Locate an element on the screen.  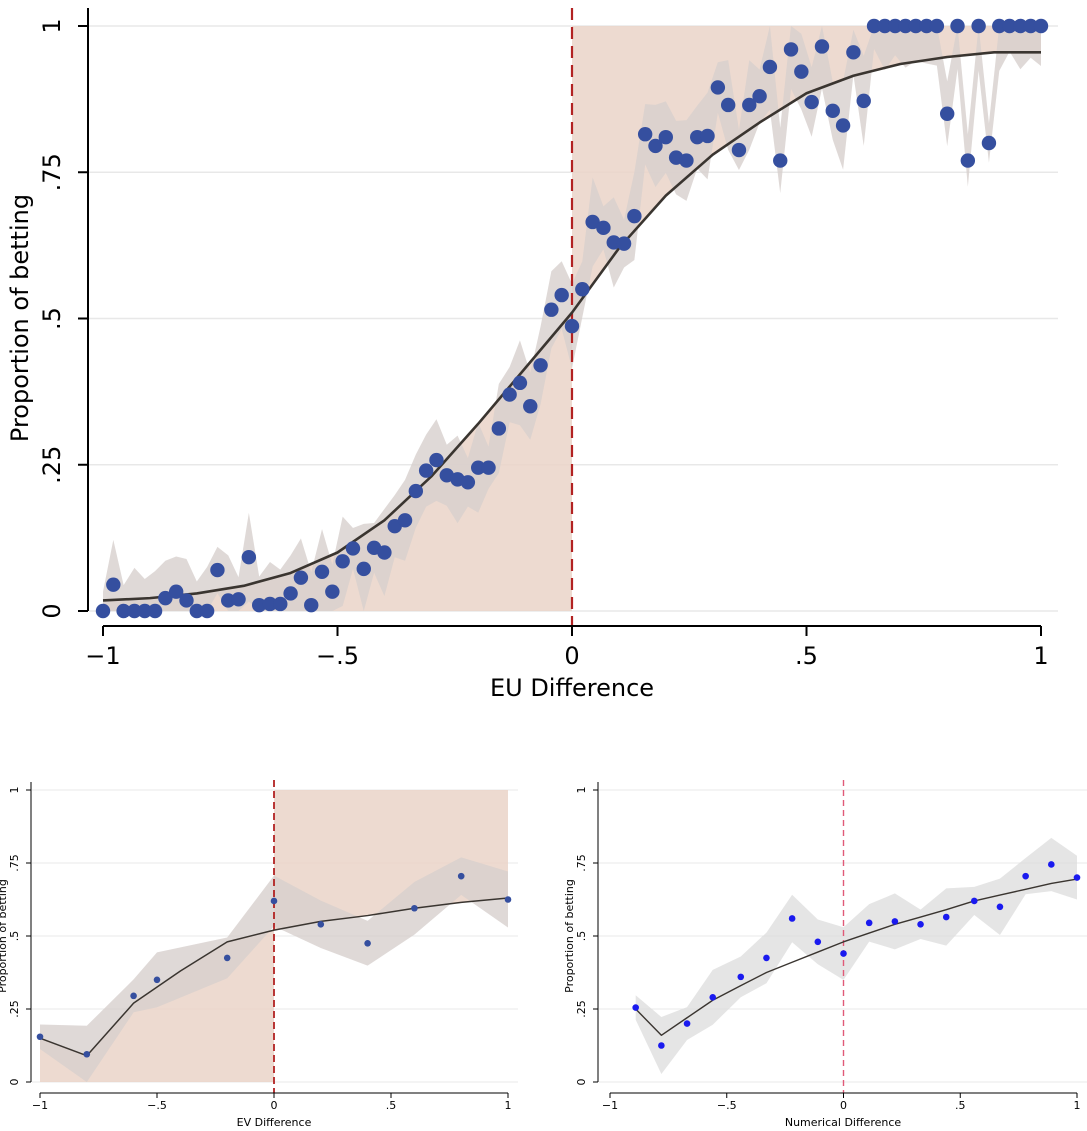
x-tick-labels: −1 −.5 0 .5 1 is located at coordinates (566, 656).